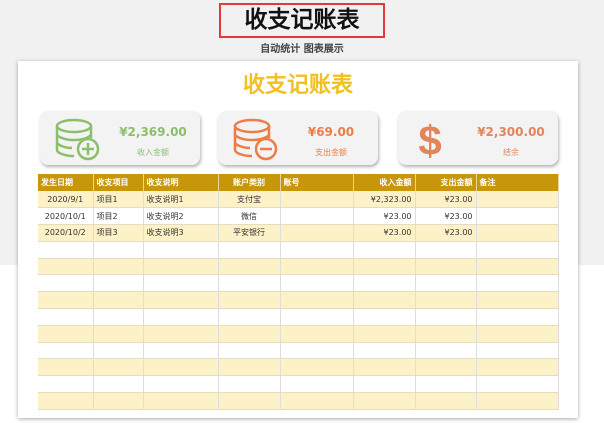 Image resolution: width=604 pixels, height=423 pixels. Describe the element at coordinates (66, 200) in the screenshot. I see `table-cell: 2020/9/1` at that location.